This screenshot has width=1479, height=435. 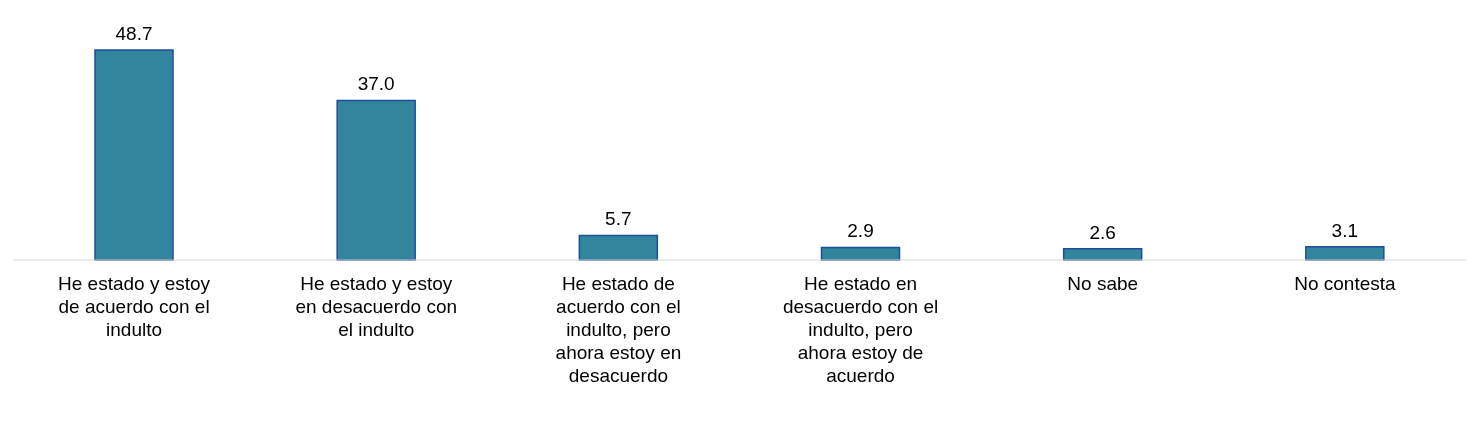 What do you see at coordinates (860, 231) in the screenshot?
I see `data-label: 2.9` at bounding box center [860, 231].